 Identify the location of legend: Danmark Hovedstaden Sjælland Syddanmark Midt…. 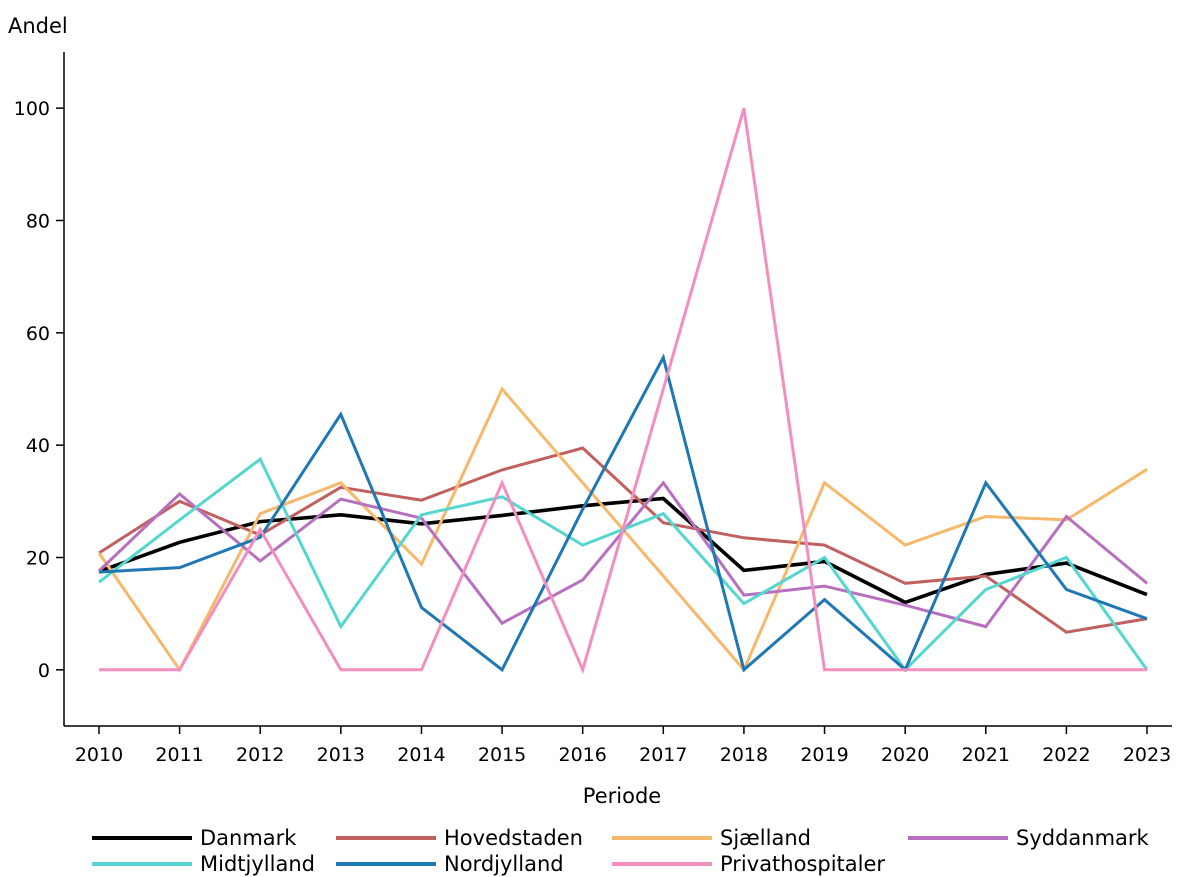
(589, 851).